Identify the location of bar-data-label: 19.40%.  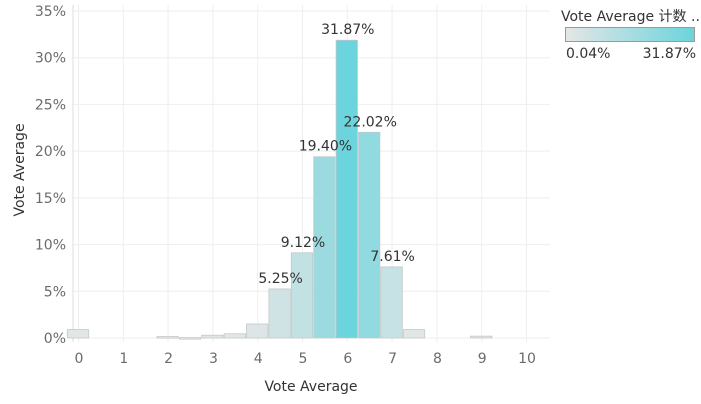
(325, 147).